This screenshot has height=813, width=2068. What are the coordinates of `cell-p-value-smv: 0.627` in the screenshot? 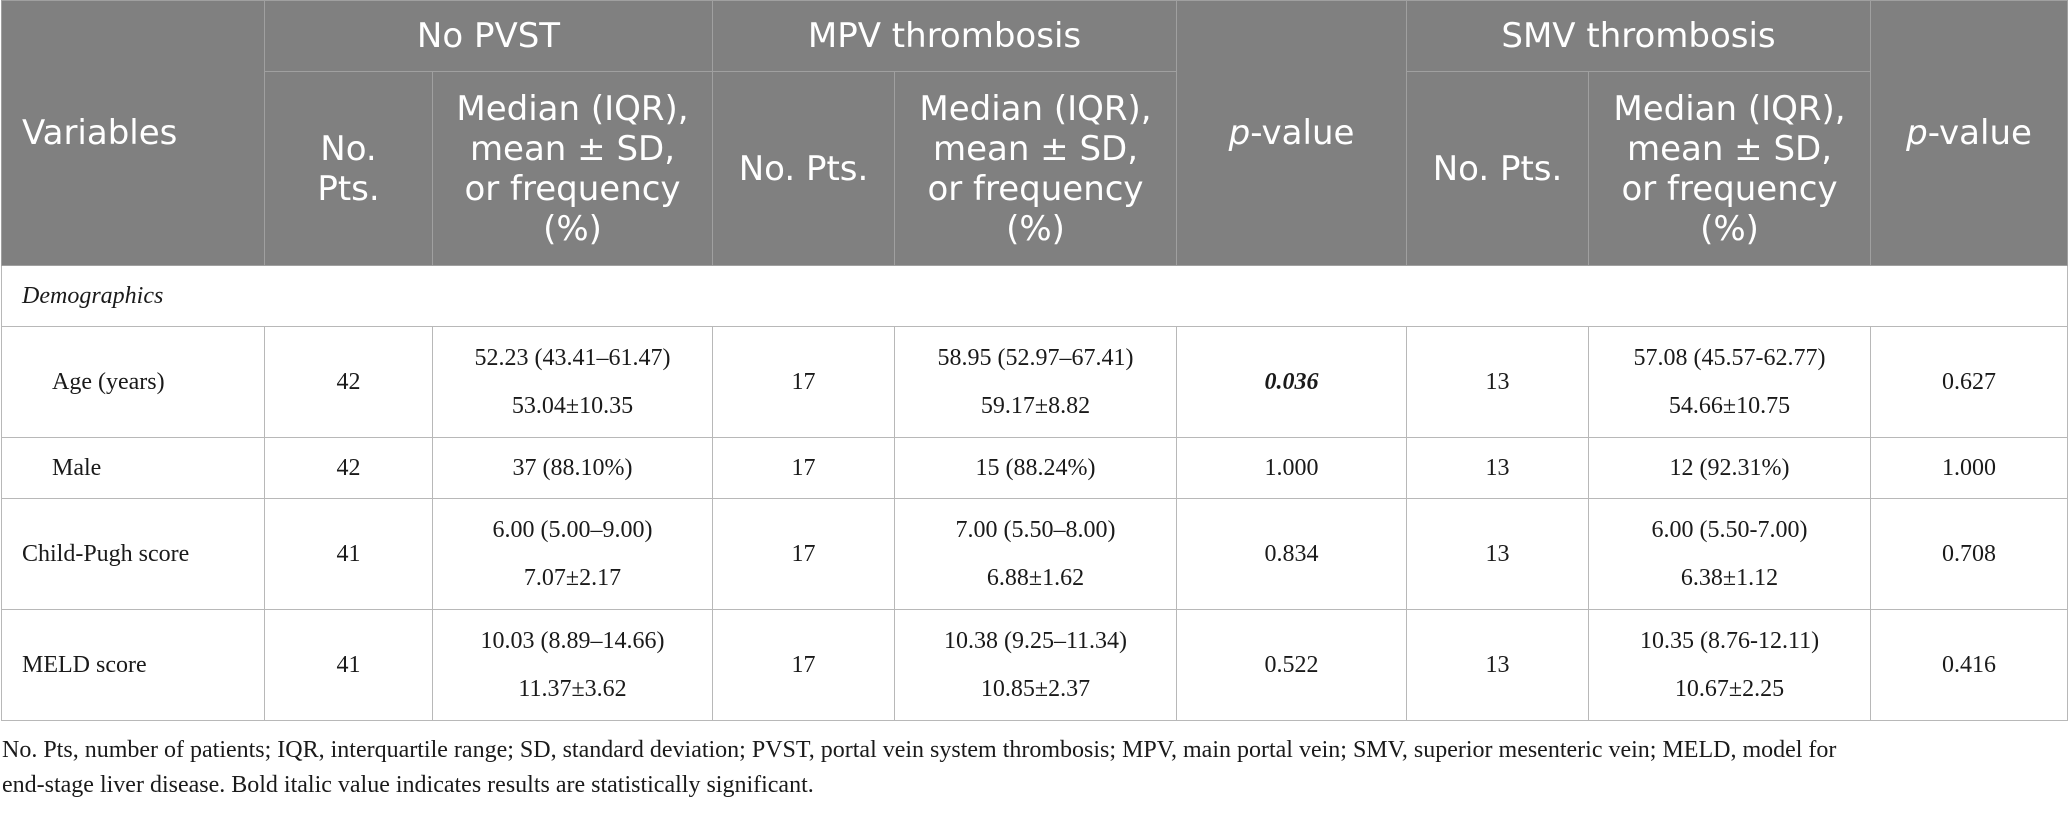 It's located at (1969, 382).